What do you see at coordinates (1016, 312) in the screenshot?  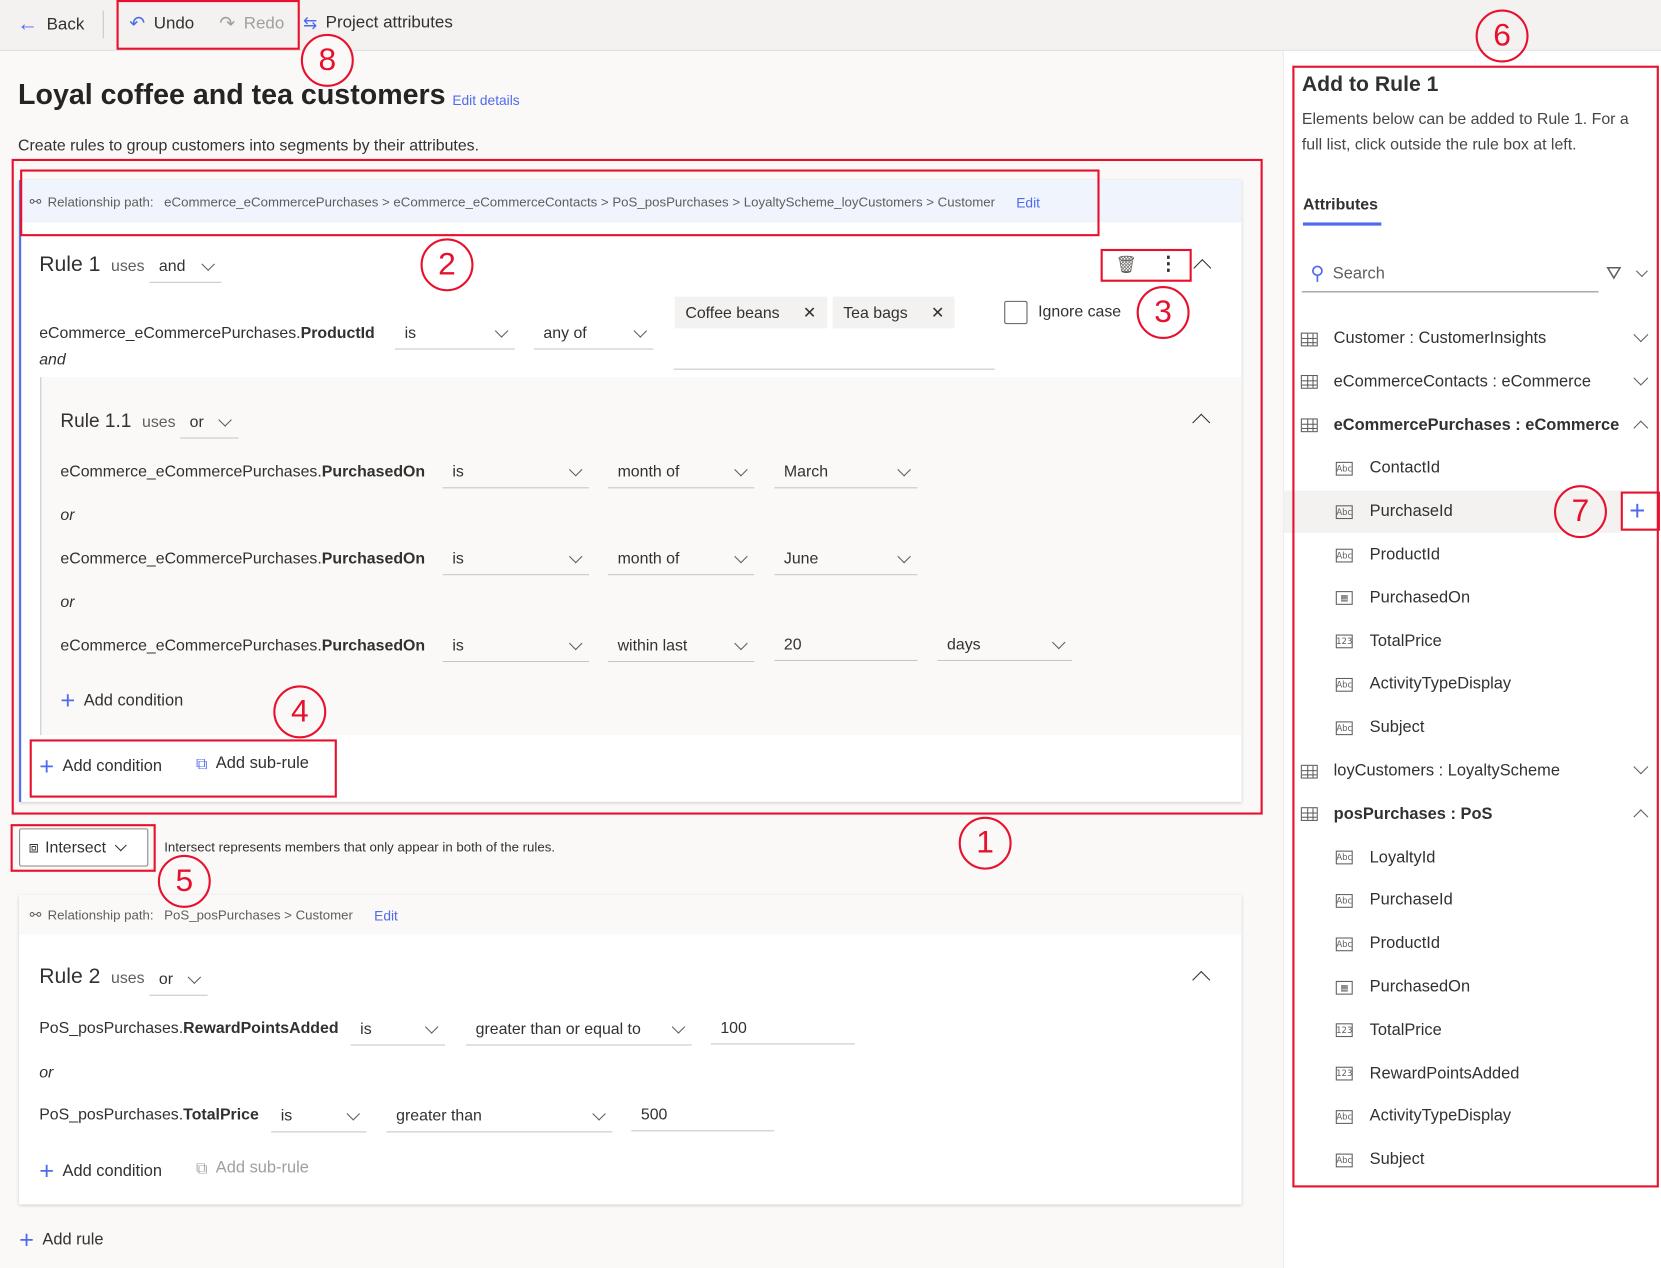 I see `ignore-case-checkbox` at bounding box center [1016, 312].